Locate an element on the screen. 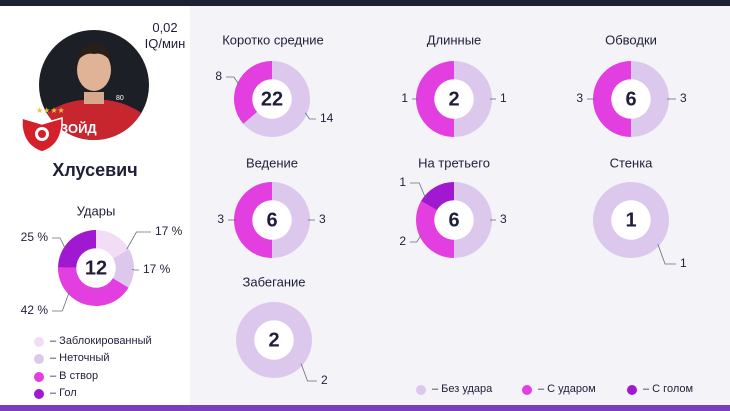 Image resolution: width=730 pixels, height=411 pixels. chart-коротко-средние-hole is located at coordinates (272, 99).